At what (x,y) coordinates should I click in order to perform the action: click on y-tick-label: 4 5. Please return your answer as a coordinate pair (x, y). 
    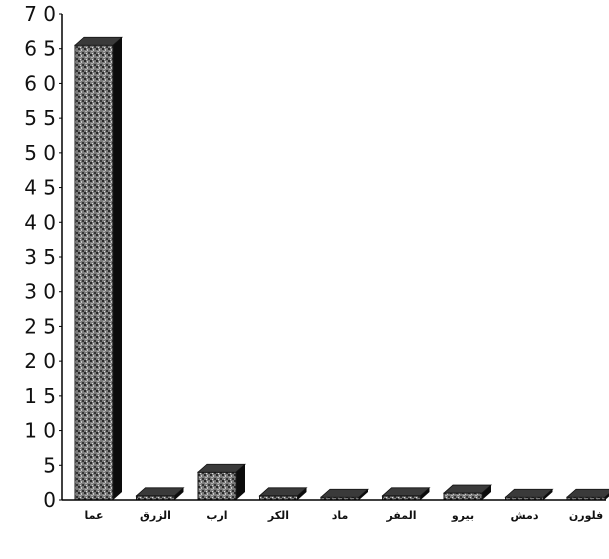
    Looking at the image, I should click on (40, 188).